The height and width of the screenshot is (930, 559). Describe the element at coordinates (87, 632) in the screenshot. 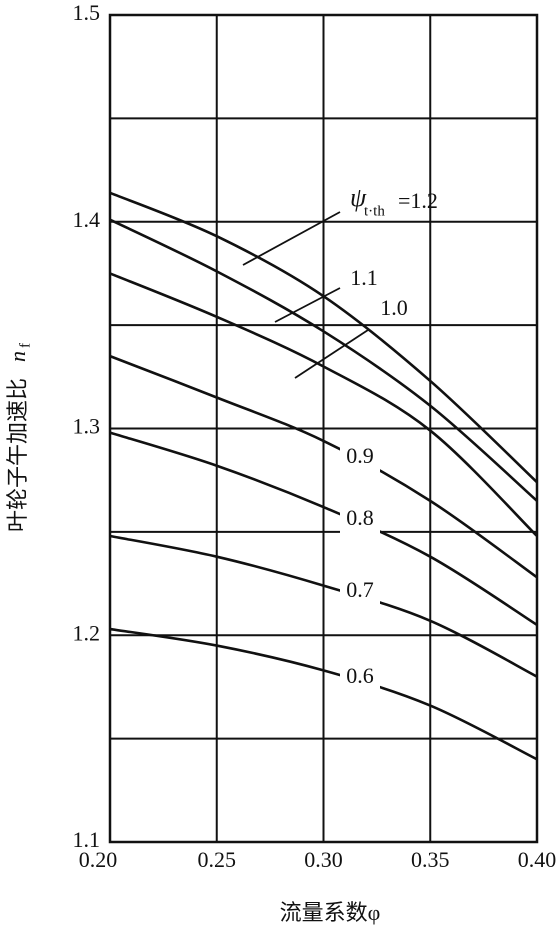

I see `y-tick-label: 1.2` at that location.